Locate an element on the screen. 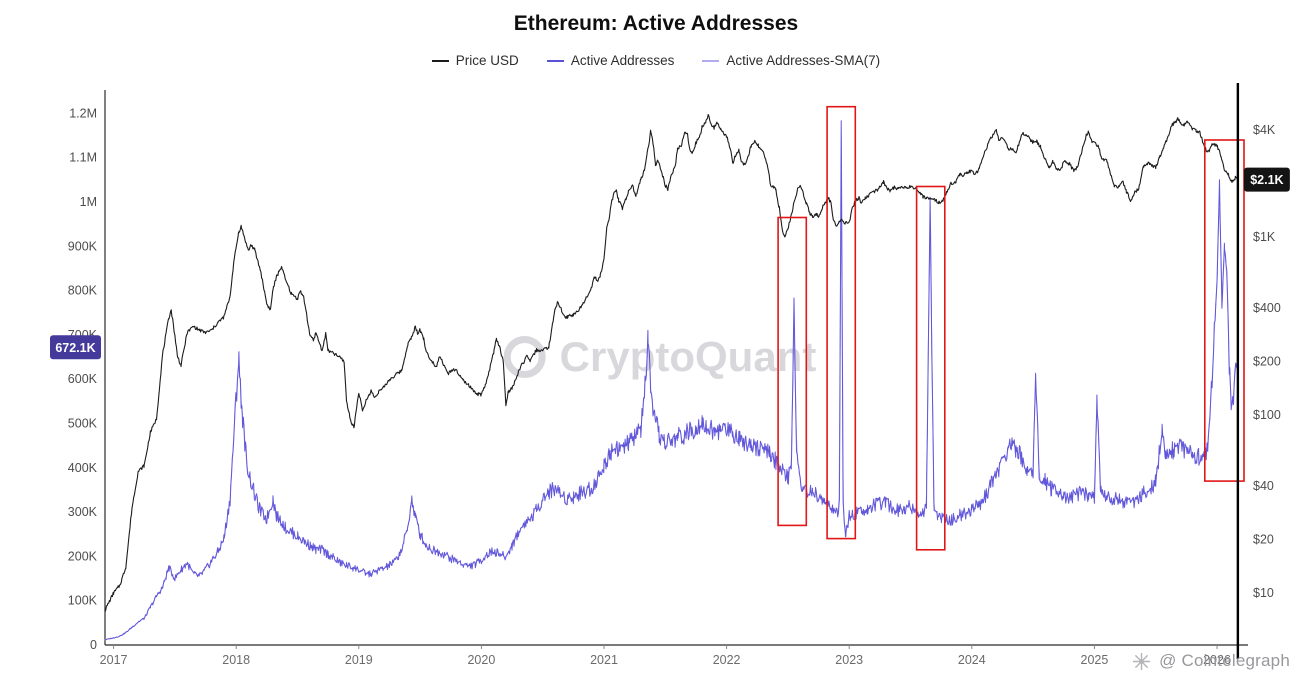 The image size is (1312, 677). x-tick-label: 2025 is located at coordinates (1095, 660).